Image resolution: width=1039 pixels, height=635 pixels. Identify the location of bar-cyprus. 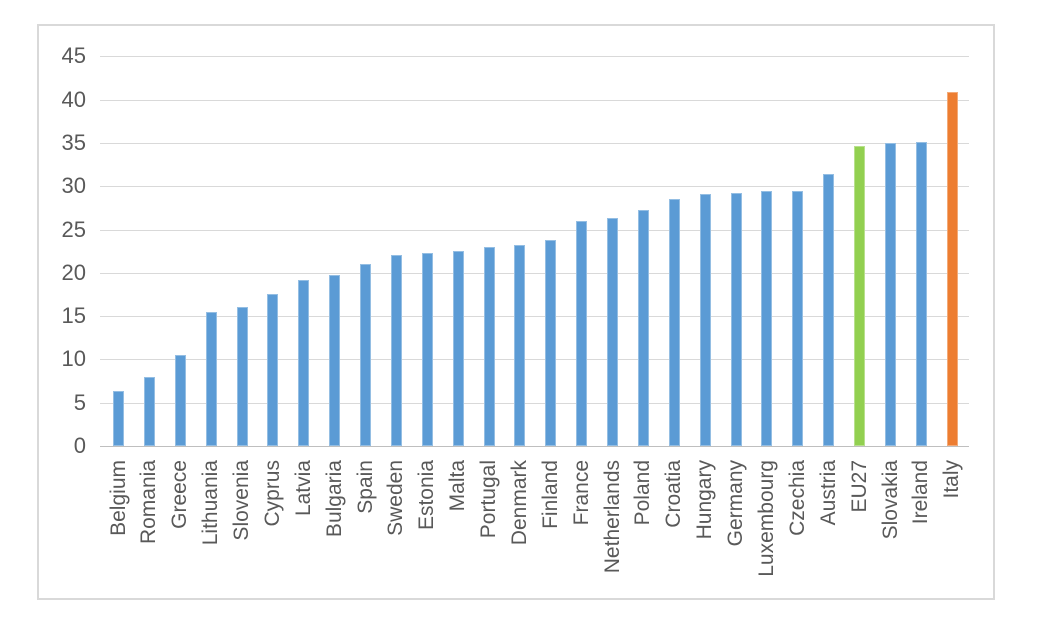
(273, 370).